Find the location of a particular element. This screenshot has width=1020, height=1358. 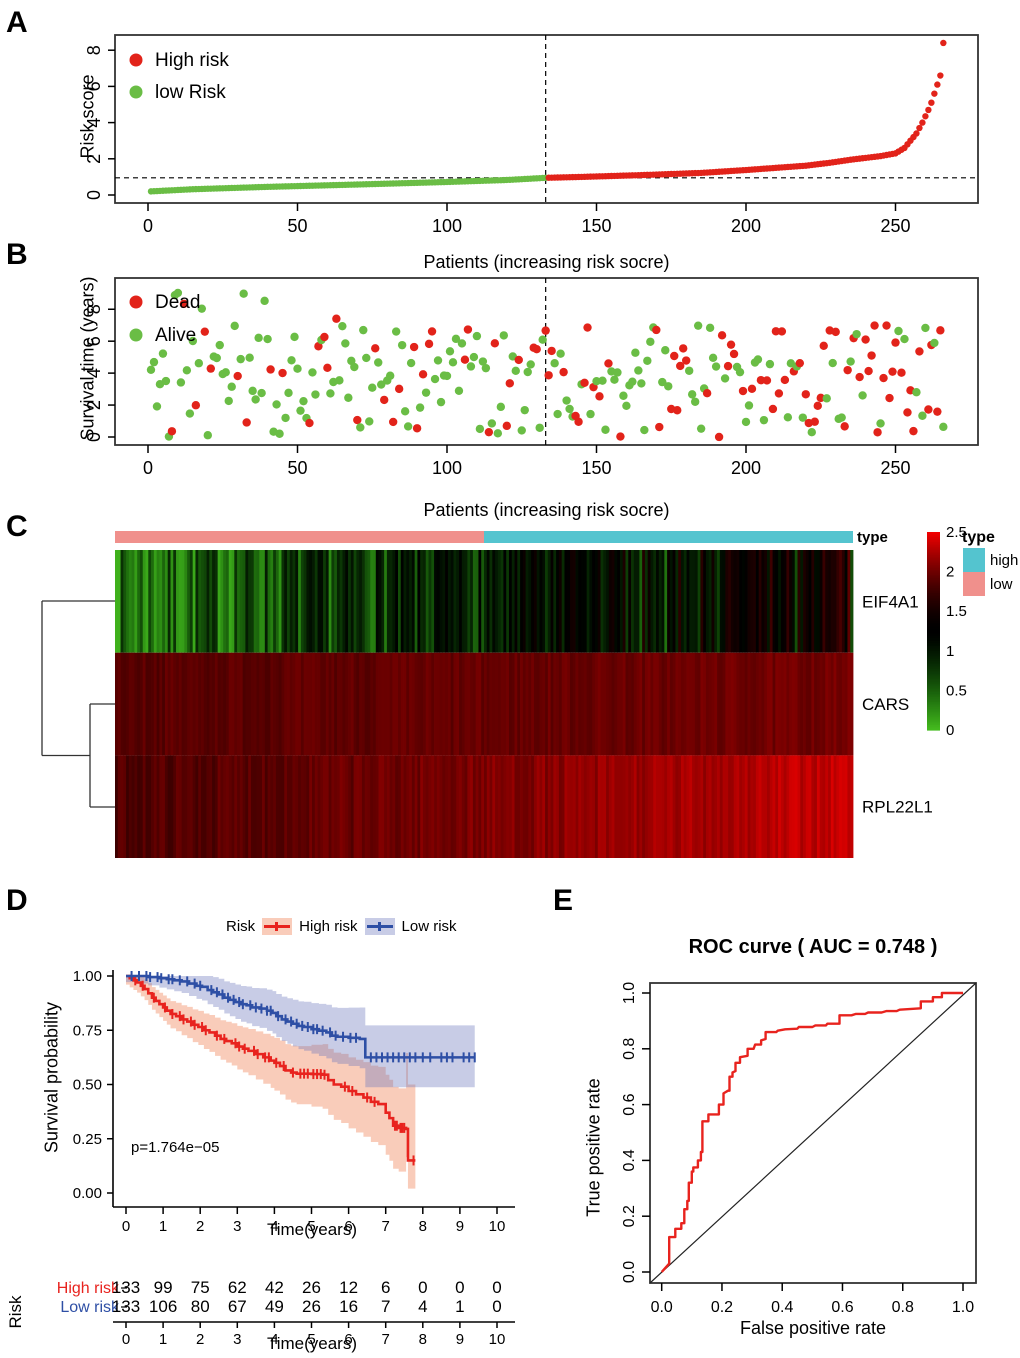

svg-text: 133 is located at coordinates (126, 1306).